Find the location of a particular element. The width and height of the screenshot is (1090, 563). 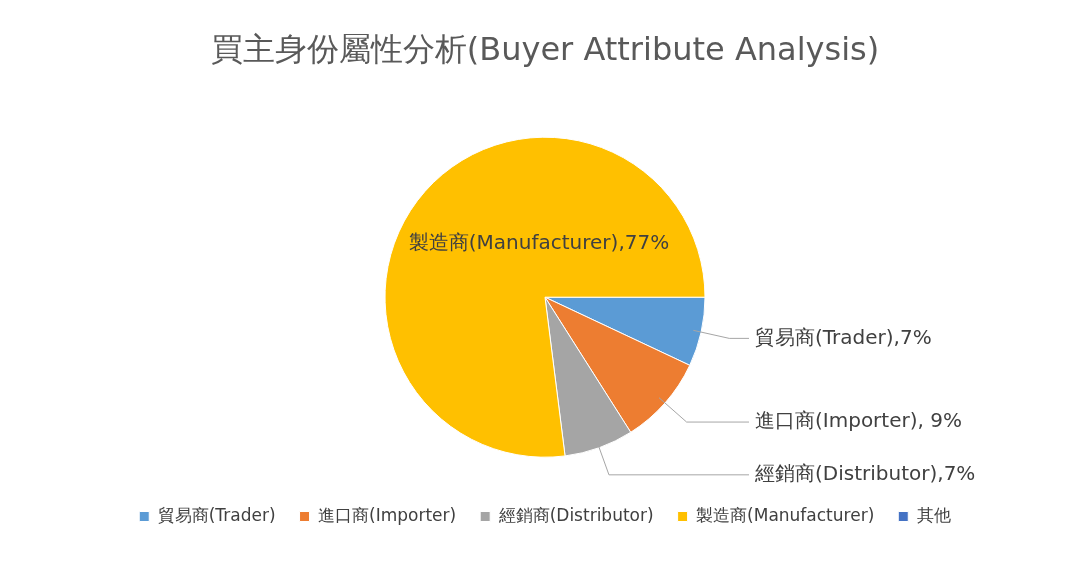

data-label: 經銷商(Distributor),7% is located at coordinates (865, 473).